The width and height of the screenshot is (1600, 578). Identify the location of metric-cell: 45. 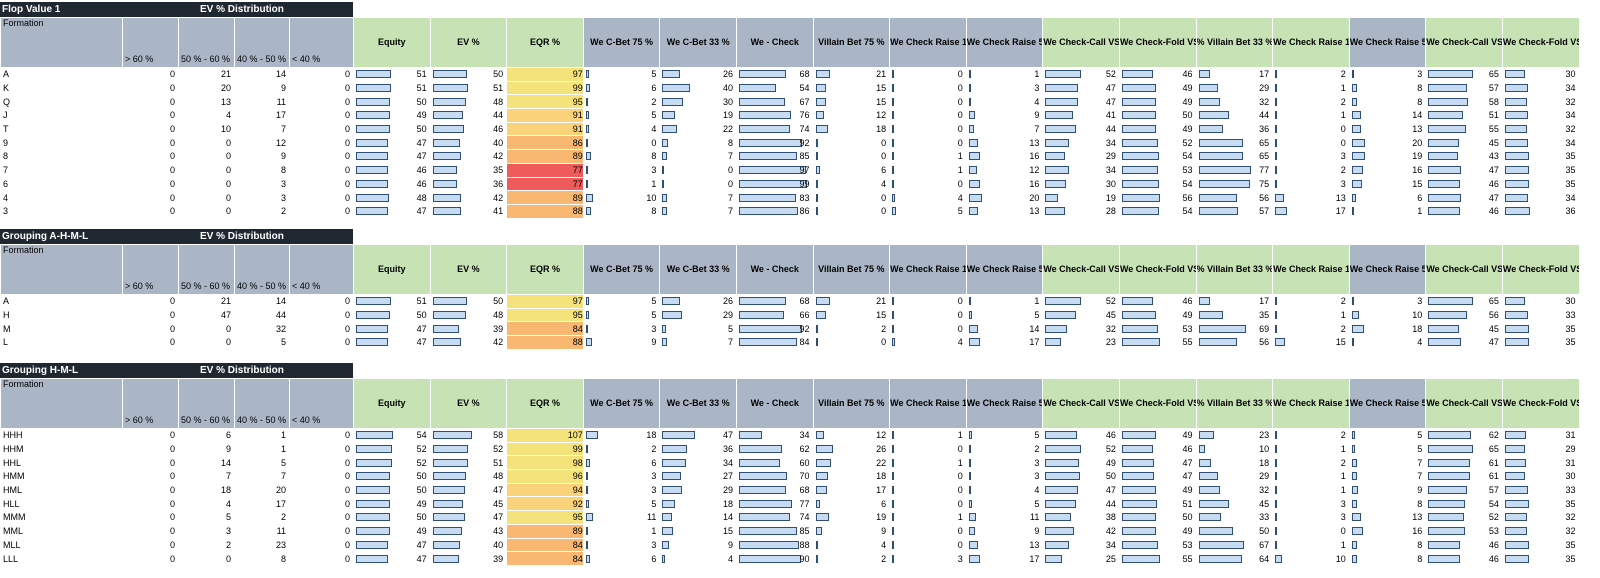
(1464, 143).